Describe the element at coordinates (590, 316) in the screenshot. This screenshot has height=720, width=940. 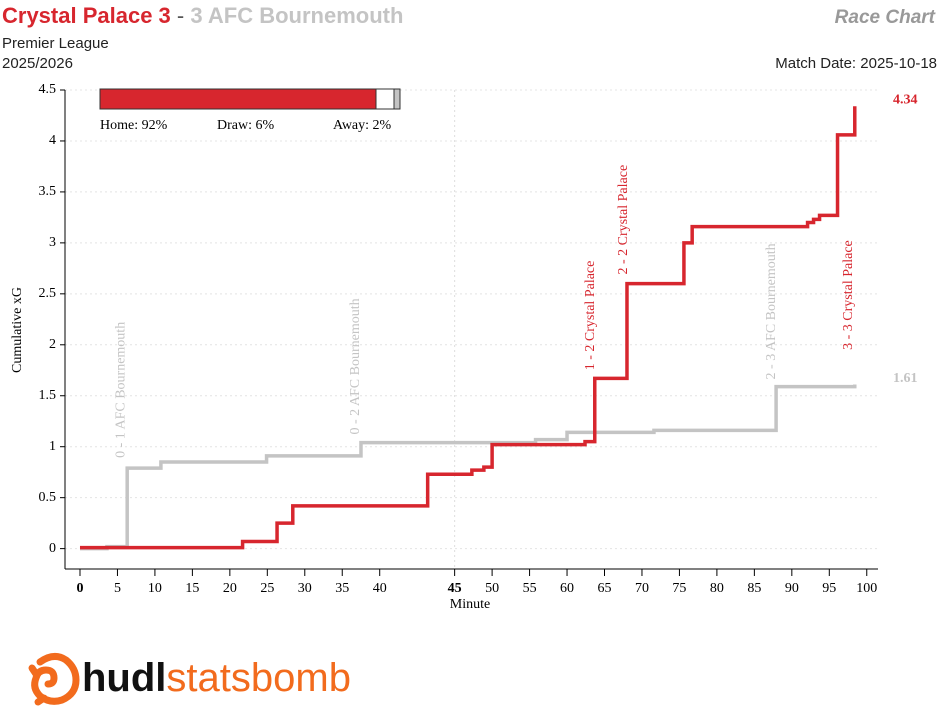
I see `goal-annotation: 1 - 2 Crystal Palace` at that location.